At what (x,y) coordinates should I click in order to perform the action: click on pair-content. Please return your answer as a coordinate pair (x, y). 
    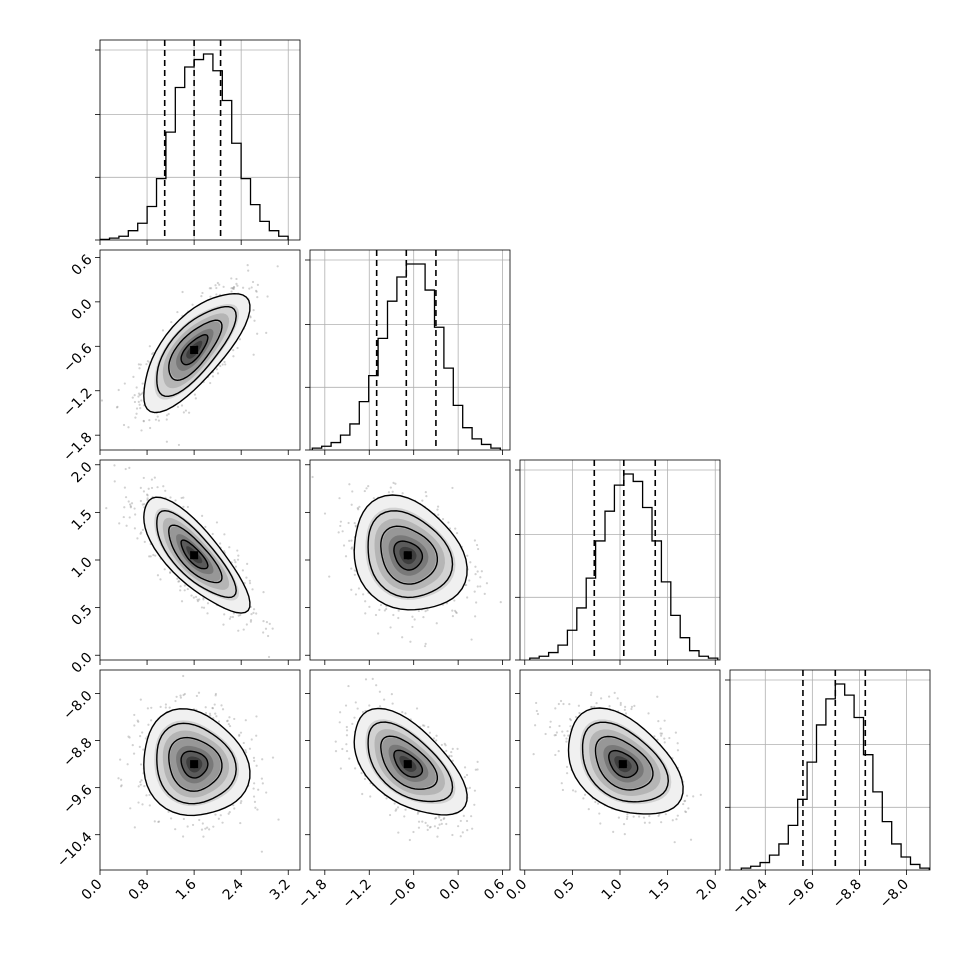
    Looking at the image, I should click on (212, 763).